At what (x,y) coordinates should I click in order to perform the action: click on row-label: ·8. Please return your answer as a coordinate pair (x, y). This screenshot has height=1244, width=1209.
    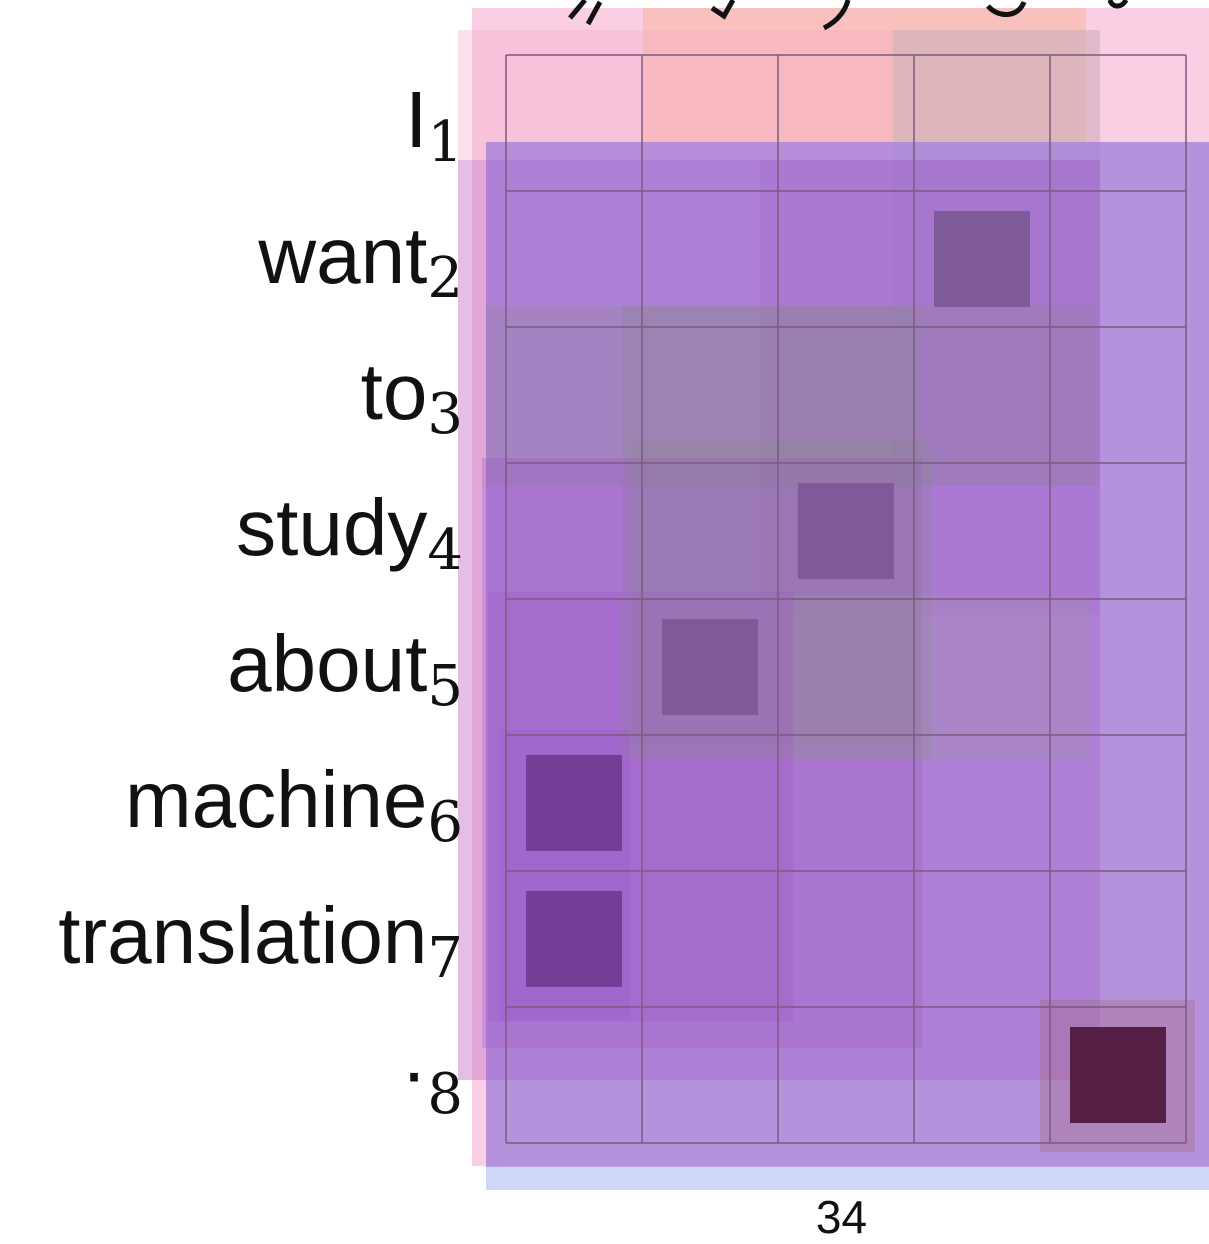
    Looking at the image, I should click on (432, 1077).